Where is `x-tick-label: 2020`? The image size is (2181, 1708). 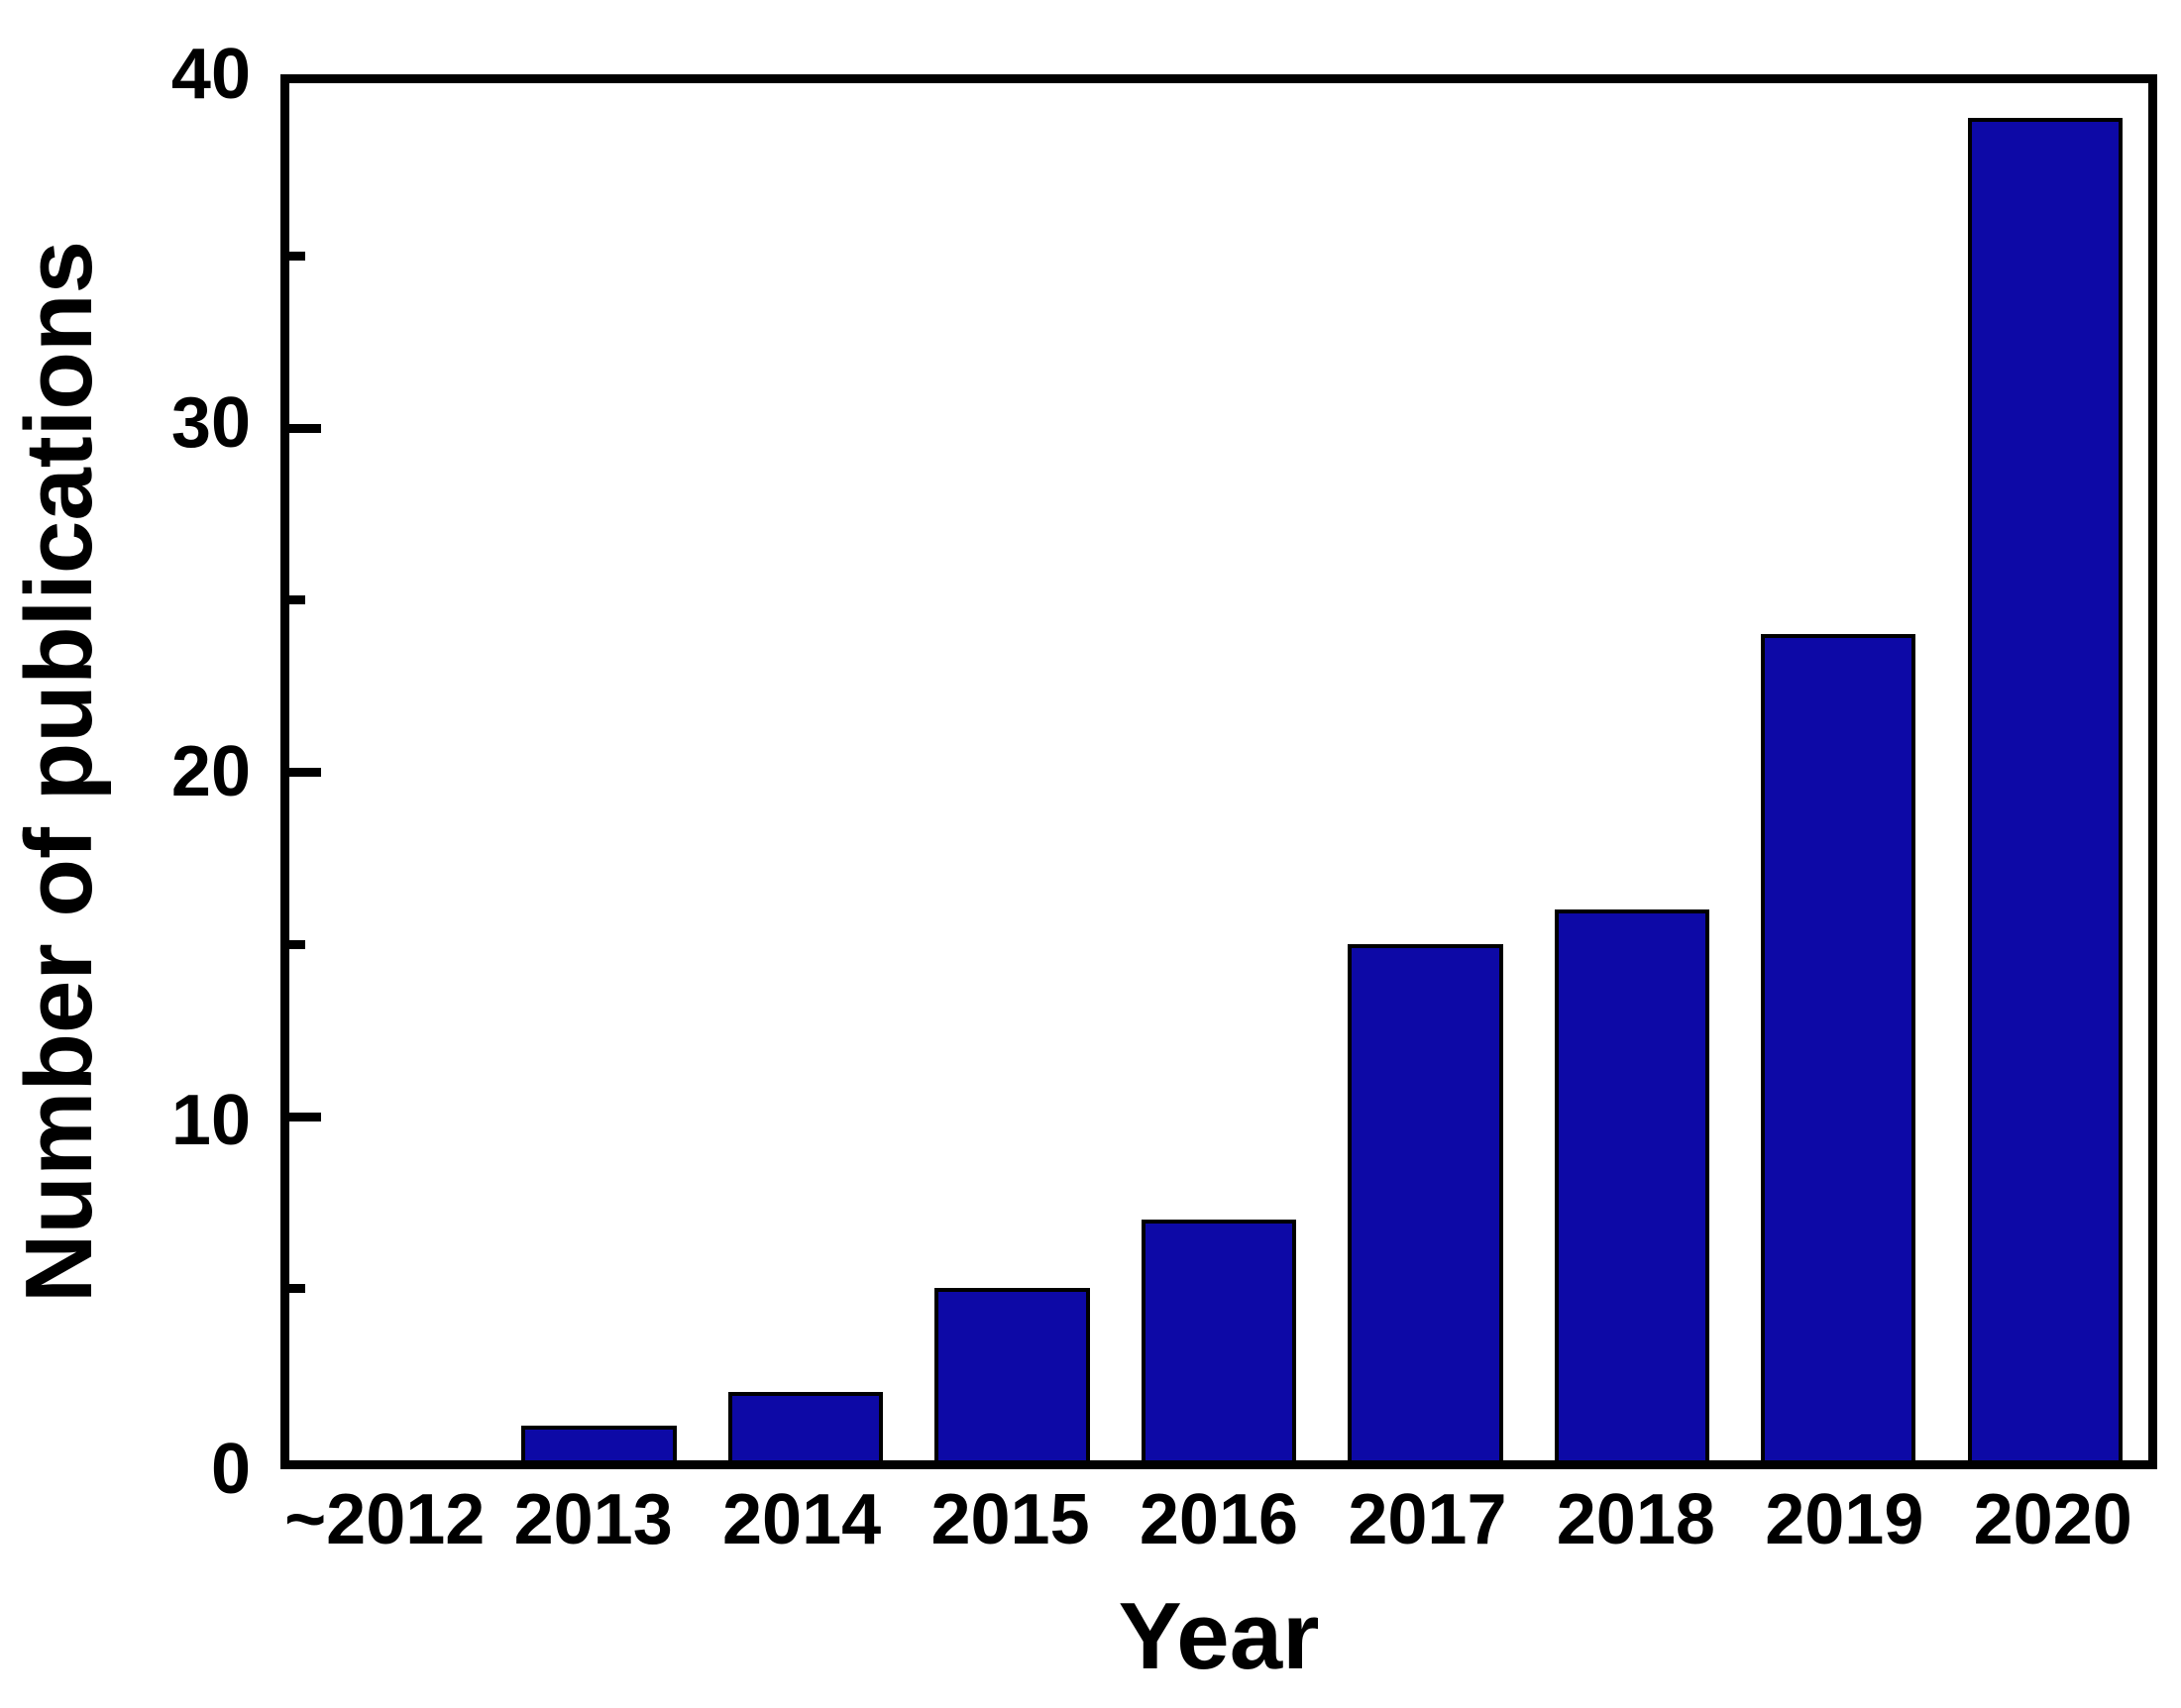
x-tick-label: 2020 is located at coordinates (2052, 1519).